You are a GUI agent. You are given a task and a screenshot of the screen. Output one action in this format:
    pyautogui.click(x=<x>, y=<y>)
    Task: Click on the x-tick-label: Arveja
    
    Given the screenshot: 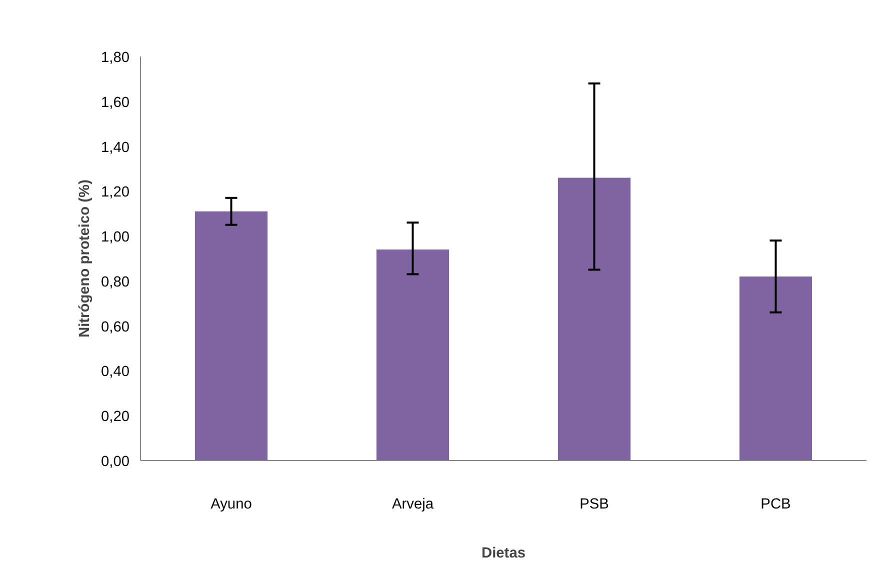 What is the action you would take?
    pyautogui.click(x=413, y=504)
    